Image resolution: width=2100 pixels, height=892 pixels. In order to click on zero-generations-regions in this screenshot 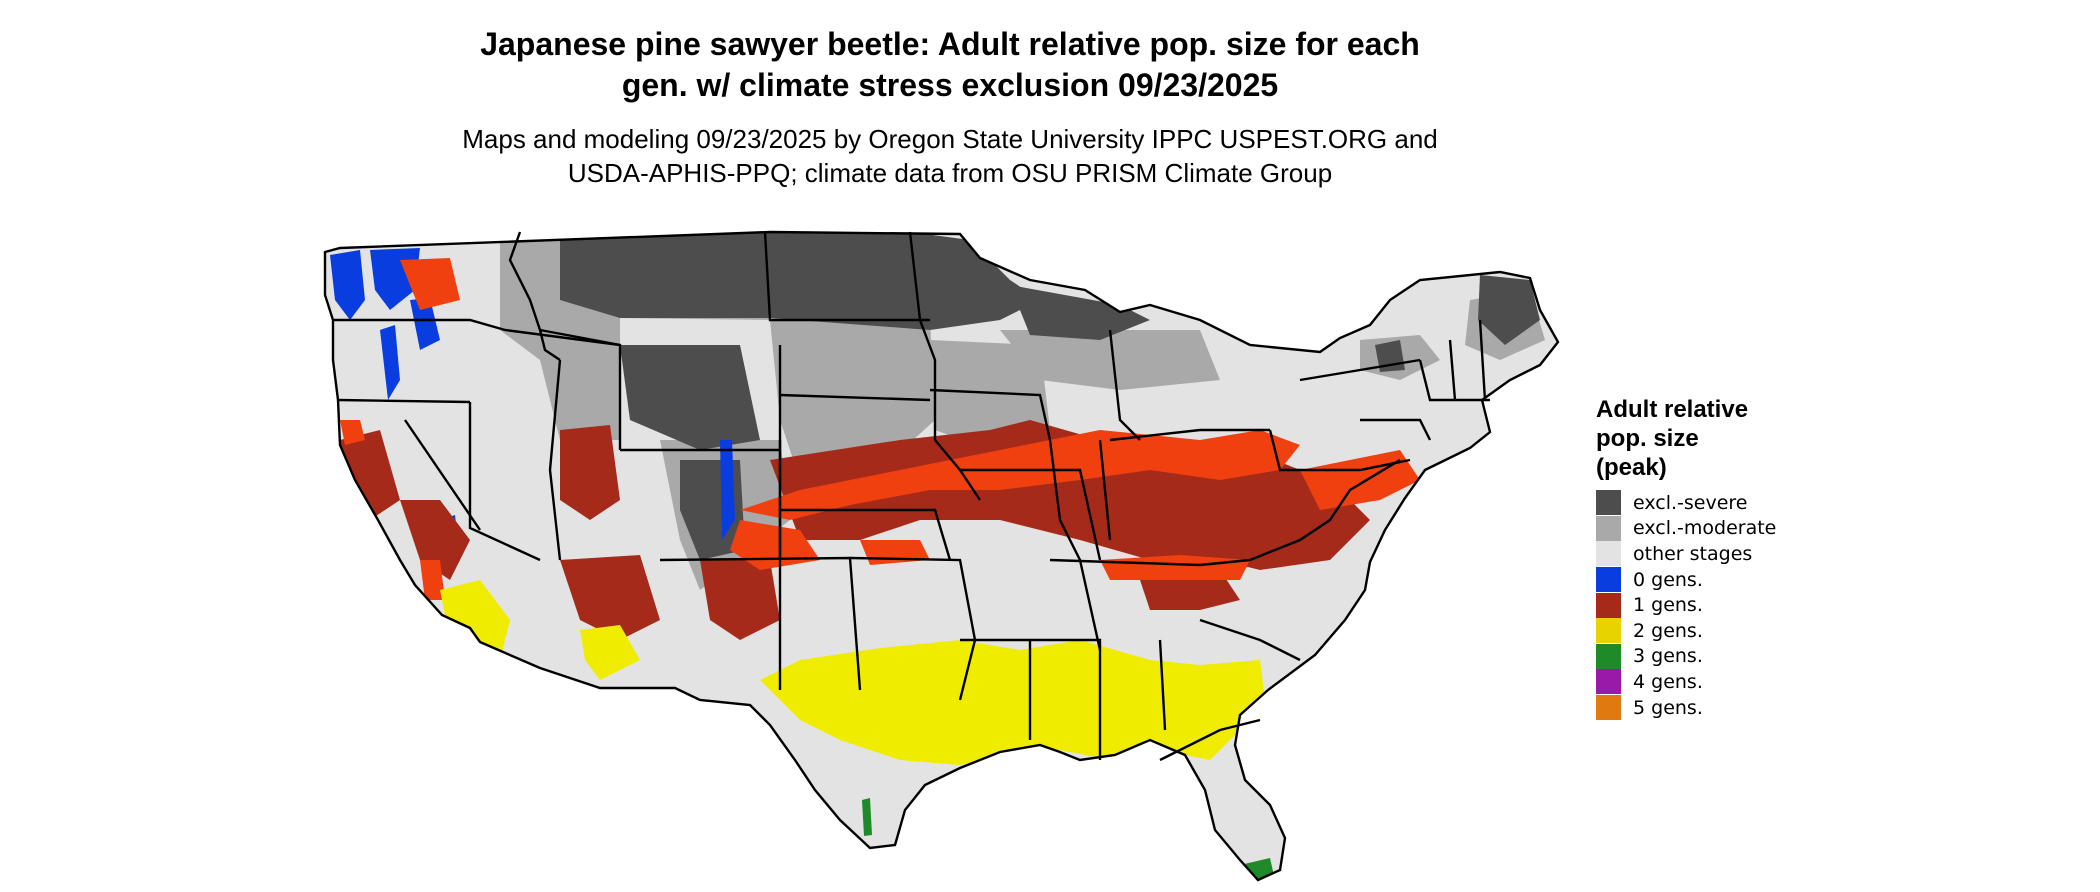, I will do `click(532, 409)`.